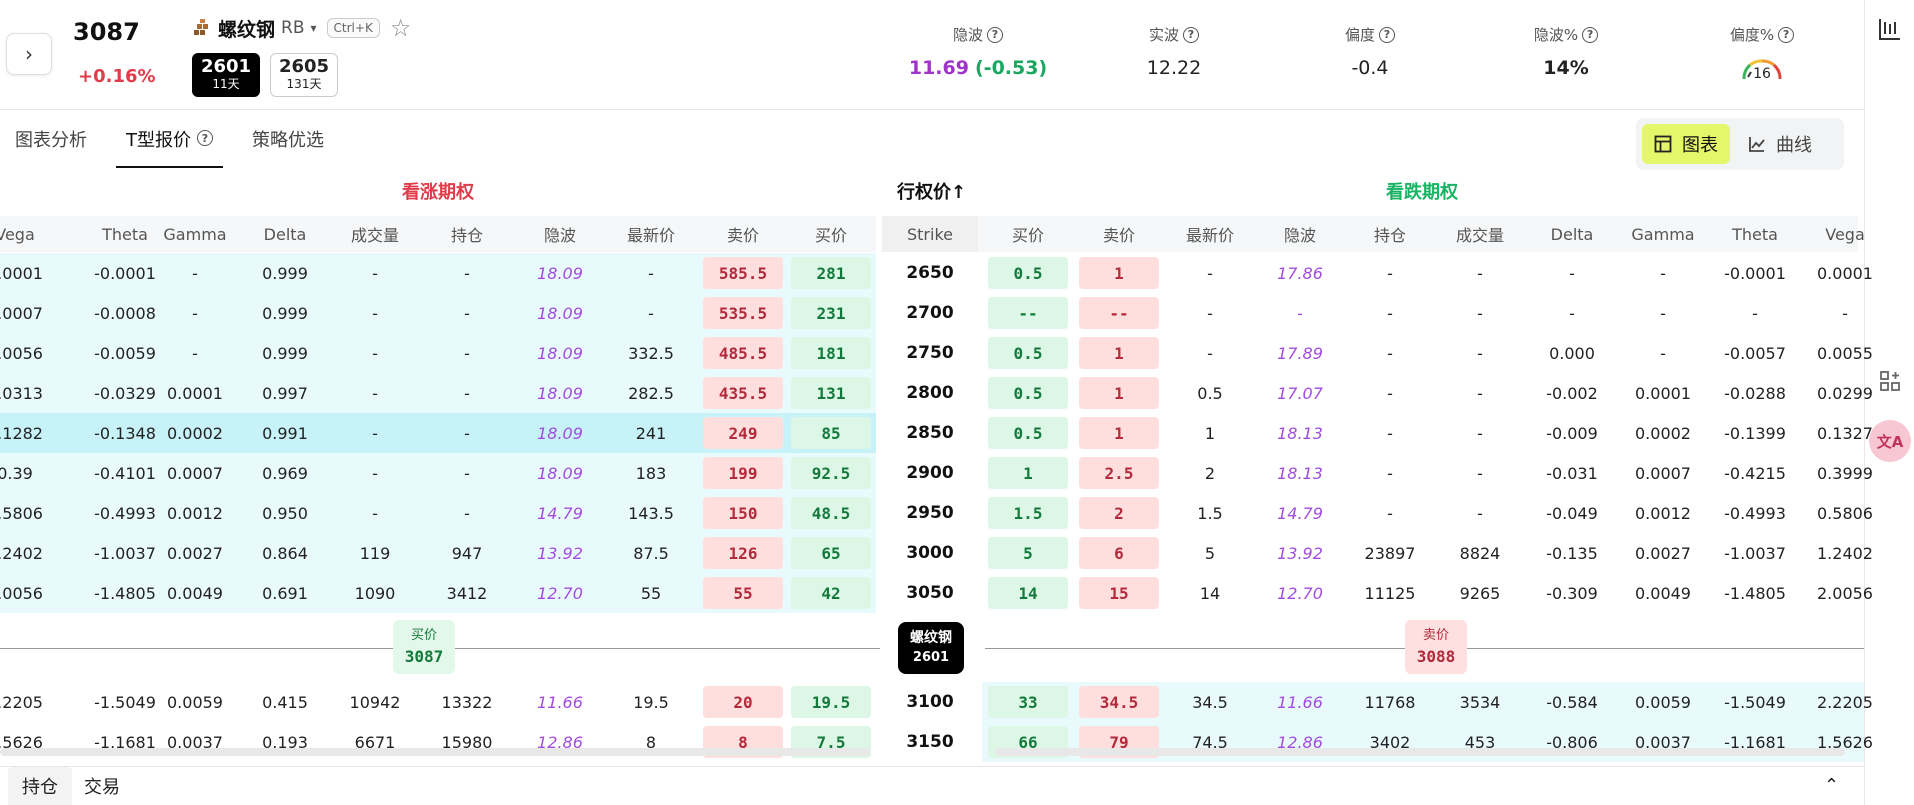  I want to click on call-ask: 435.5, so click(743, 393).